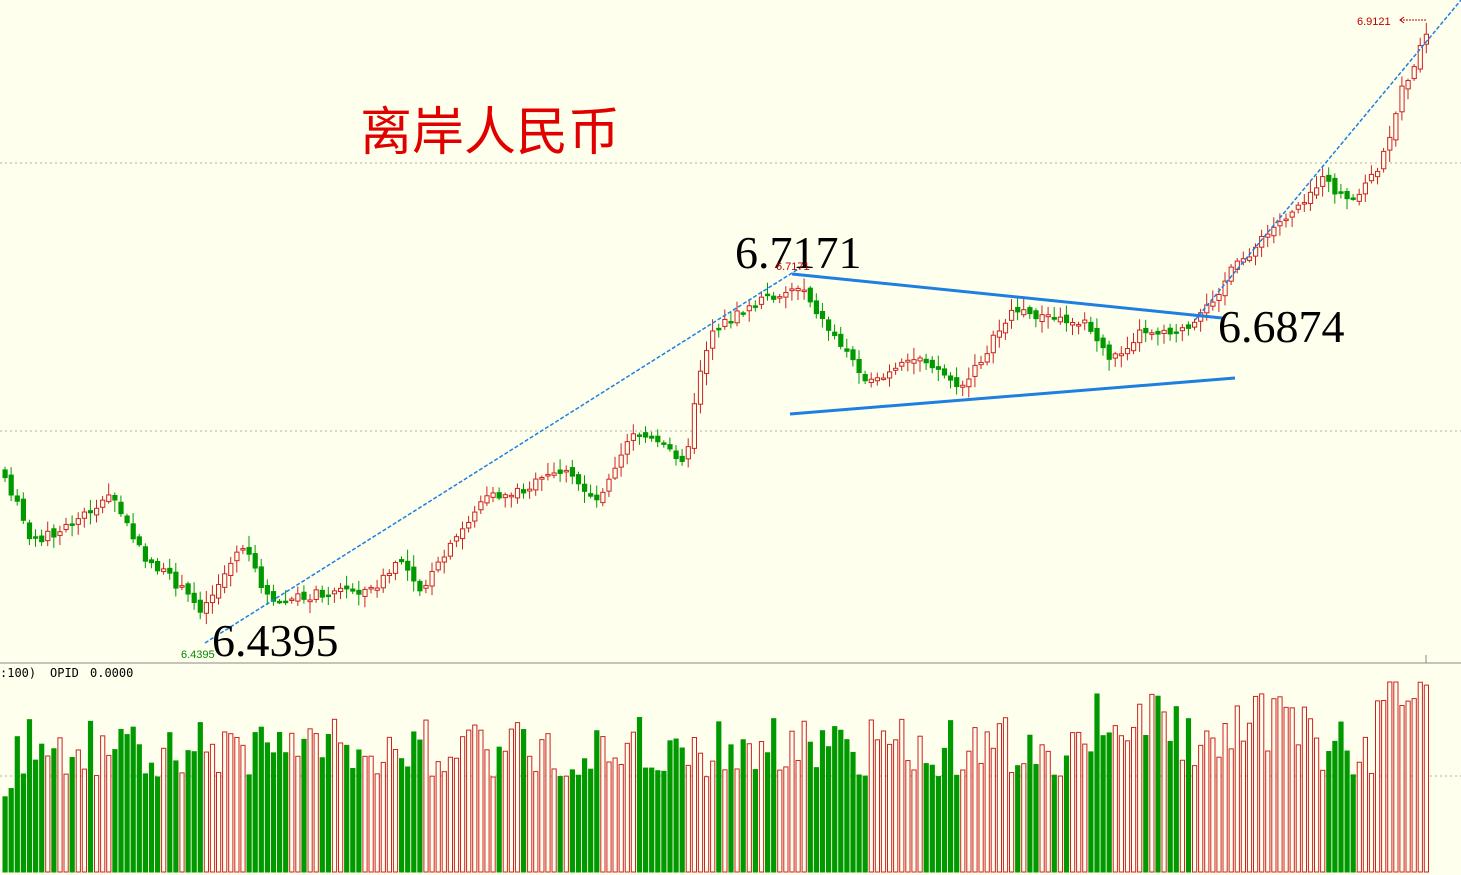 This screenshot has width=1461, height=875. Describe the element at coordinates (1012, 396) in the screenshot. I see `trendline-support` at that location.